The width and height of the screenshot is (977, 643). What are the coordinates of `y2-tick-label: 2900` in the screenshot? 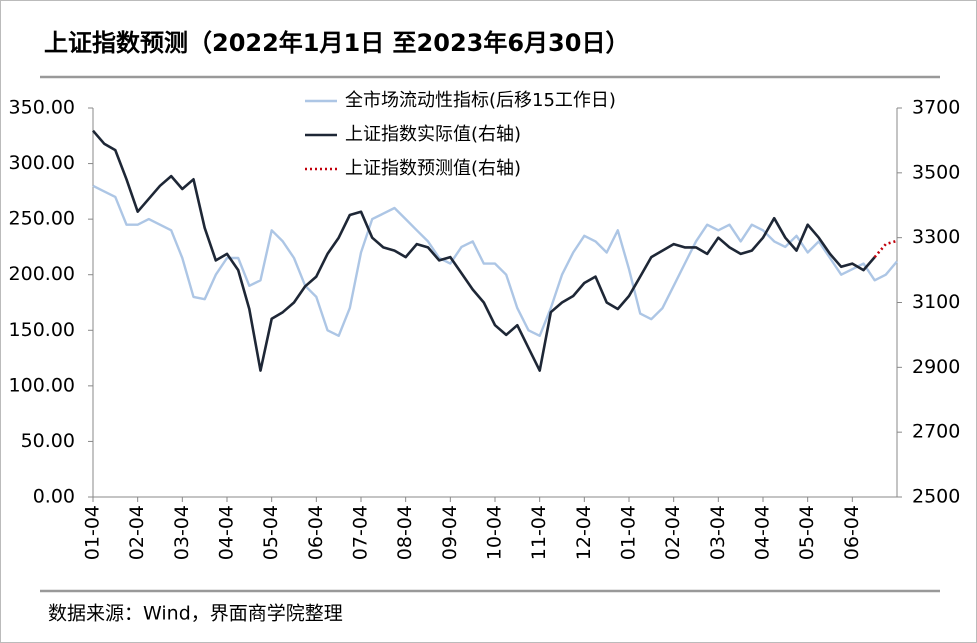 It's located at (936, 367).